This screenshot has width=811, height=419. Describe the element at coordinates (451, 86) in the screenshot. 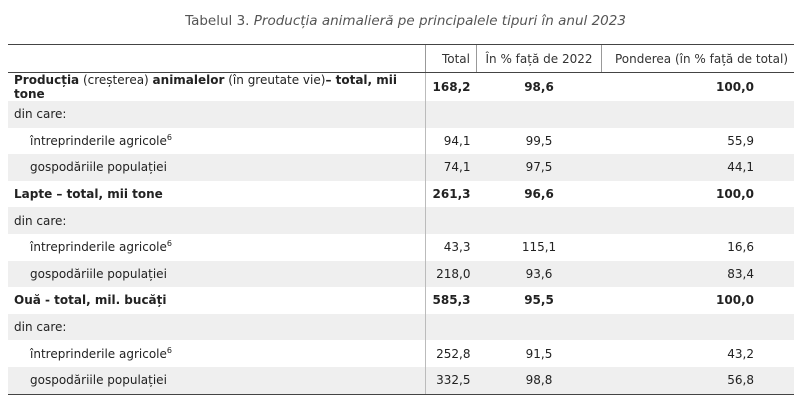

I see `cell-total: 168,2` at that location.